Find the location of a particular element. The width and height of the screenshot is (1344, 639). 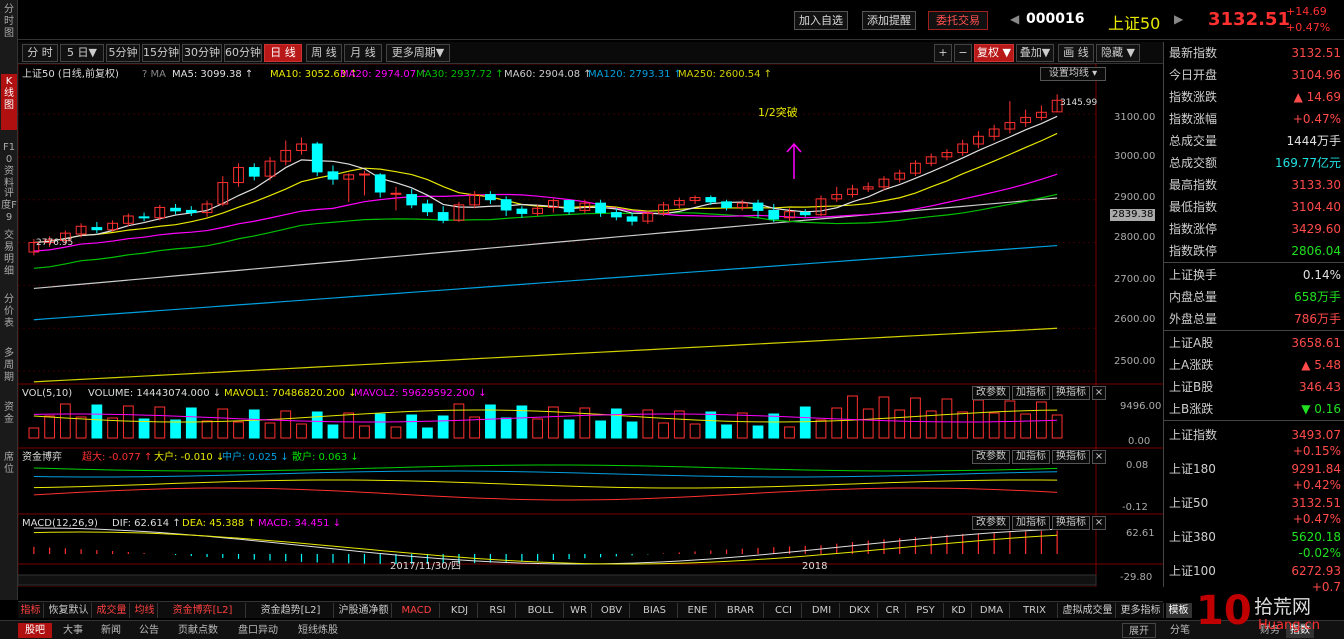

indicator-tab-10: BOLL is located at coordinates (541, 610).